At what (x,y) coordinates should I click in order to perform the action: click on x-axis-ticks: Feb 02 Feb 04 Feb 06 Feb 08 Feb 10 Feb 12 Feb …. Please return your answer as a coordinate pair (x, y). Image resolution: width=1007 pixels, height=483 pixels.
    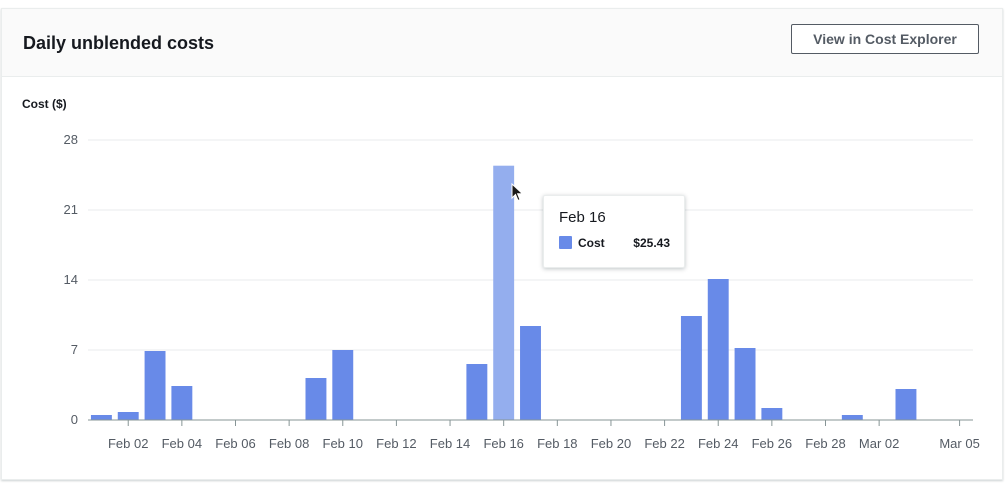
    Looking at the image, I should click on (544, 435).